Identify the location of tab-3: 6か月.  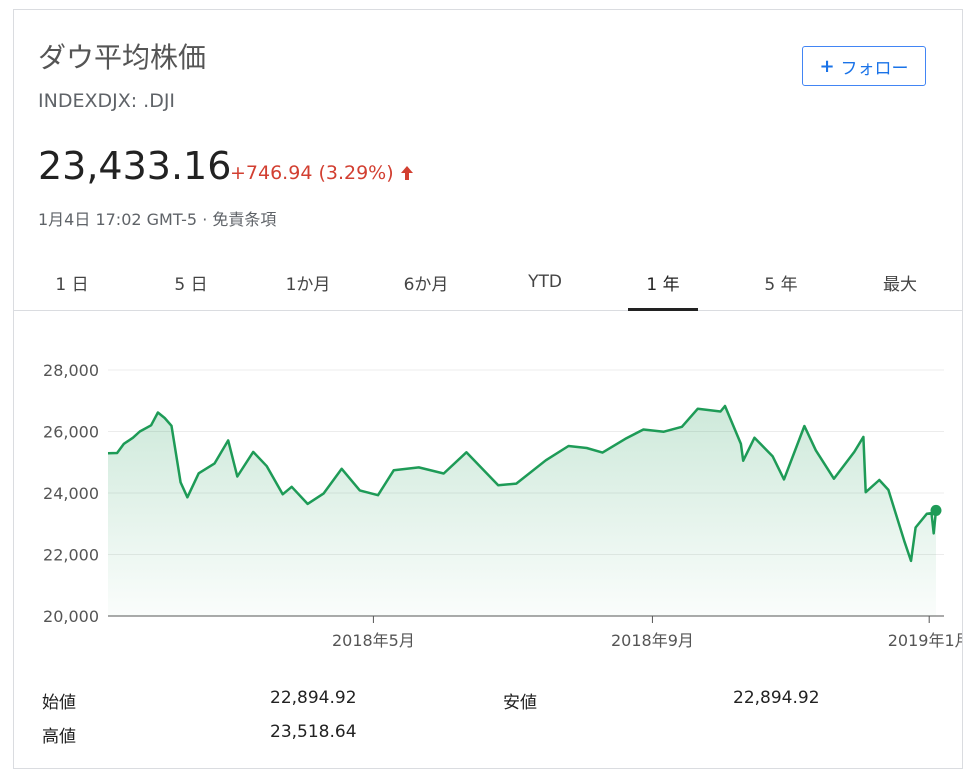
(426, 284).